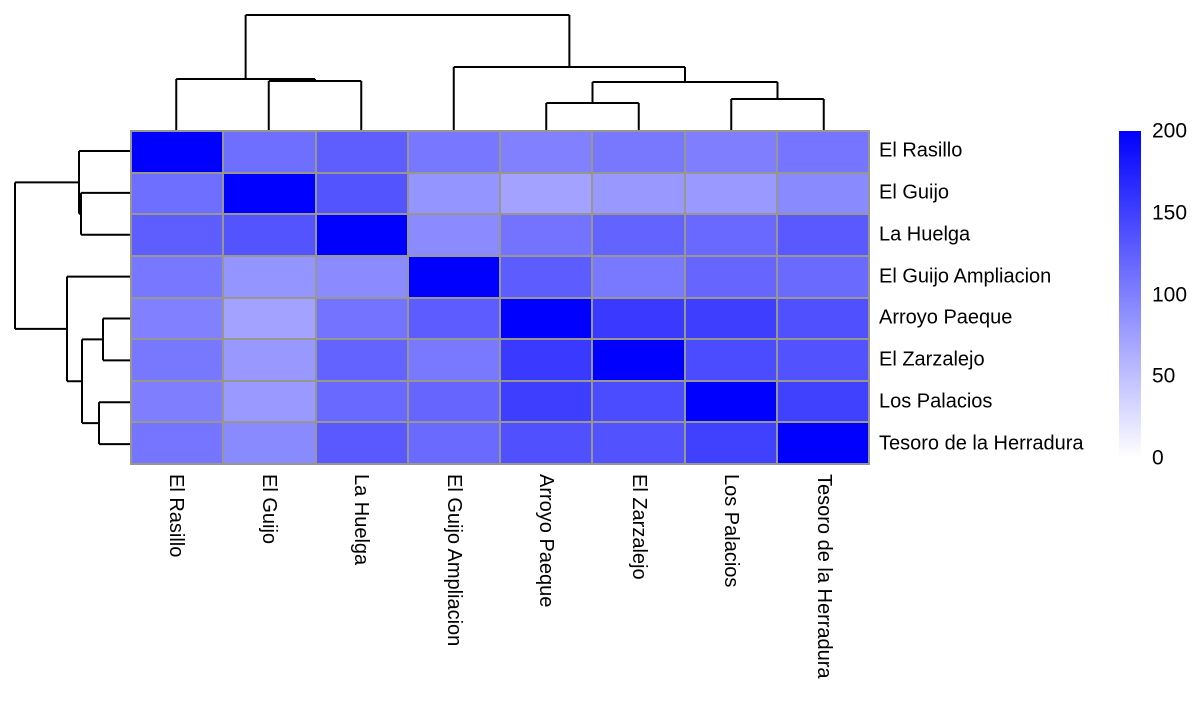 Image resolution: width=1200 pixels, height=715 pixels. What do you see at coordinates (731, 531) in the screenshot?
I see `col-label: Los Palacios` at bounding box center [731, 531].